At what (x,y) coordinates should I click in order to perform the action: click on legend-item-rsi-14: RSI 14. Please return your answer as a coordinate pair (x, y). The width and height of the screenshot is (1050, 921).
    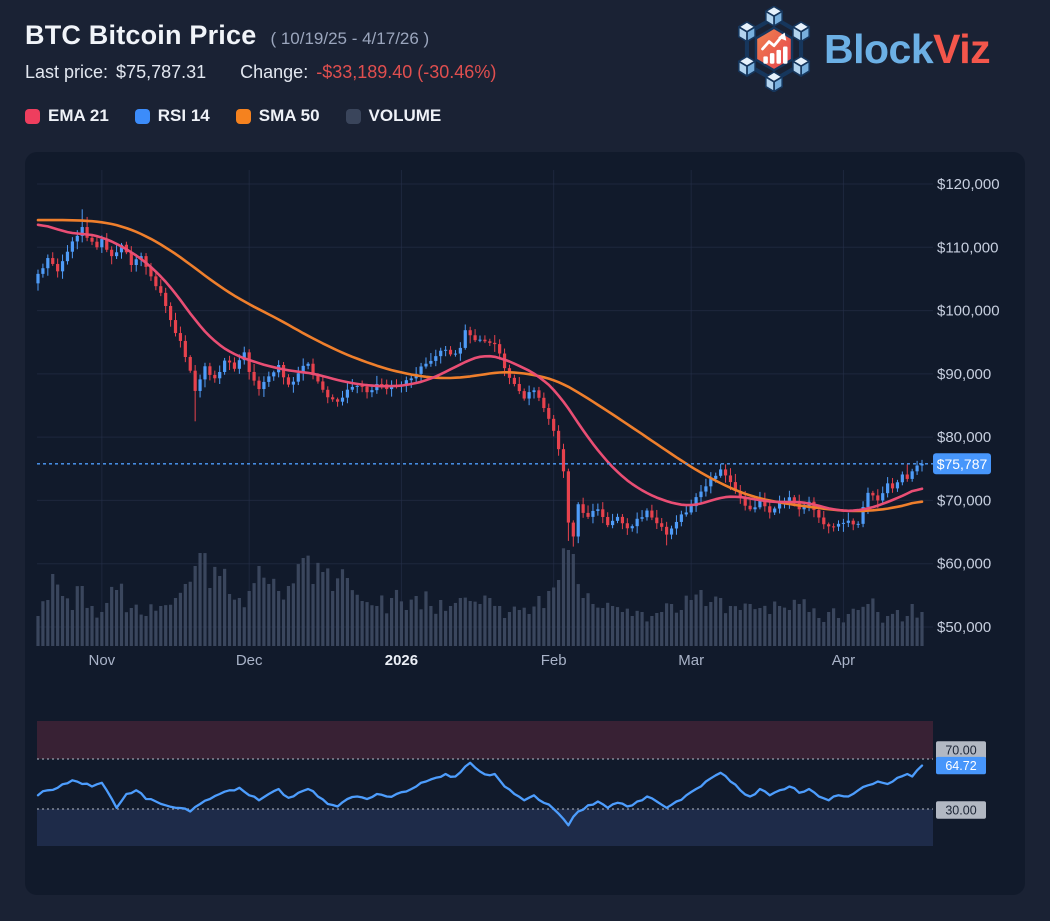
    Looking at the image, I should click on (172, 116).